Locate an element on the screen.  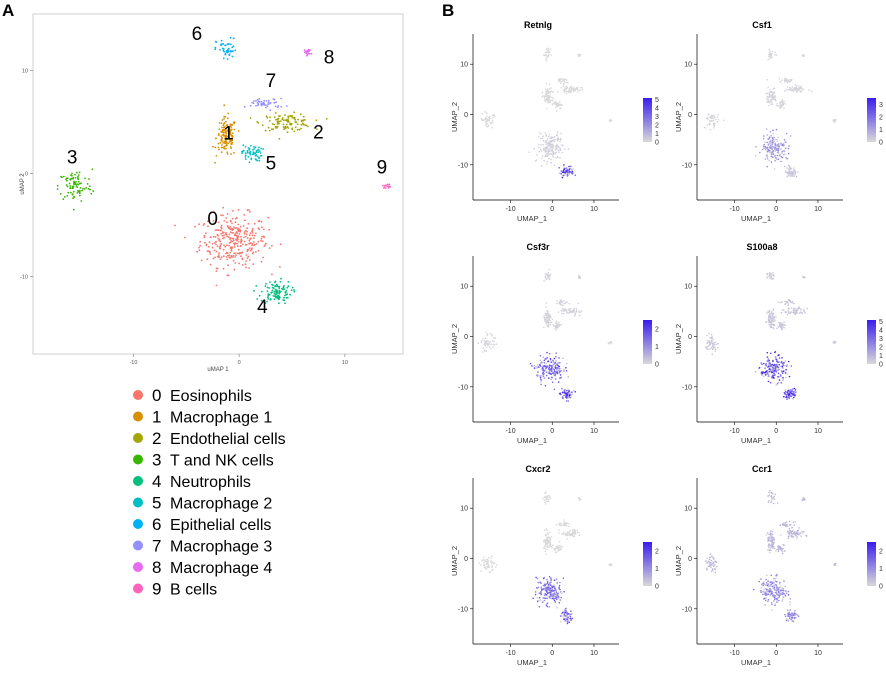
feature-legend-tick: 4 is located at coordinates (657, 109).